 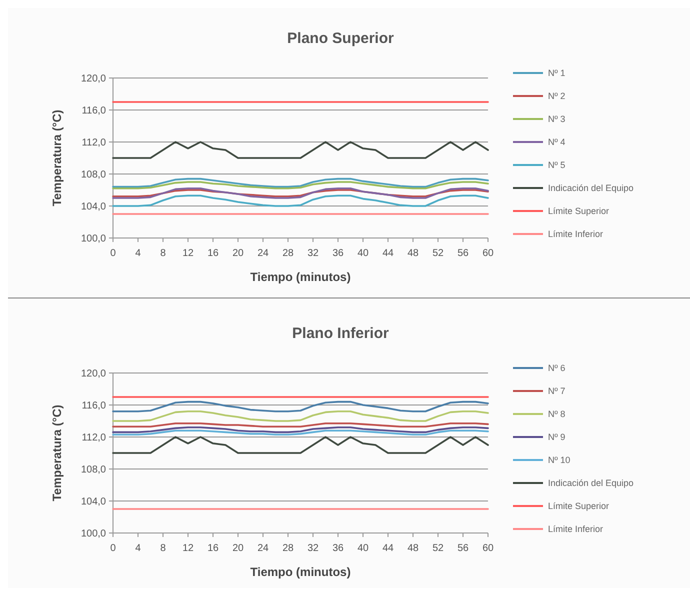 I want to click on chart-title: Plano Inferior, so click(x=340, y=333).